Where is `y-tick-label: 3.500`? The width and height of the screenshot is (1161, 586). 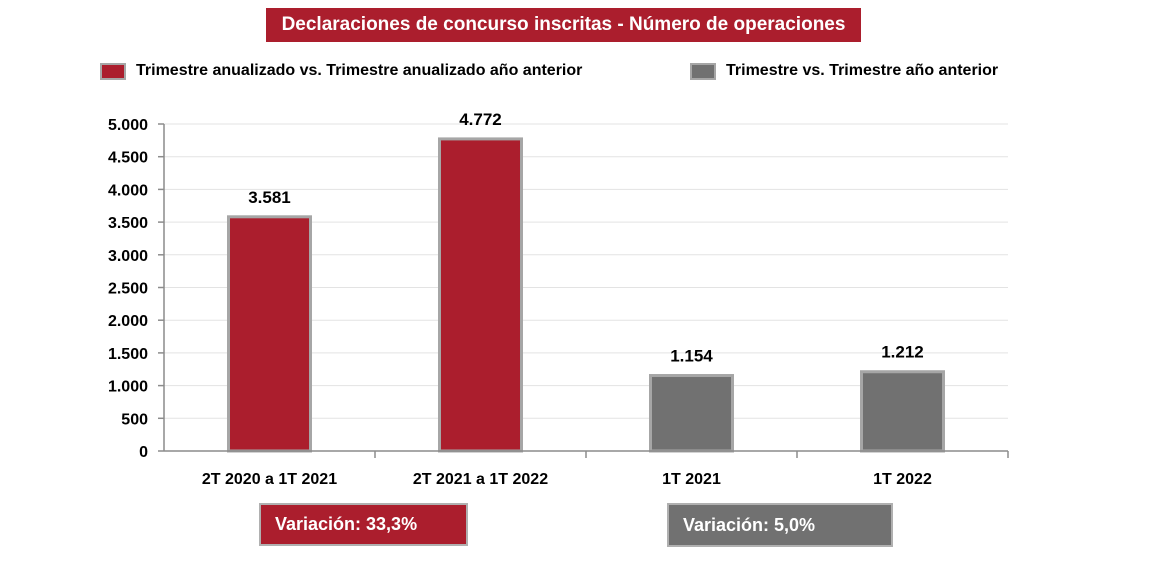 y-tick-label: 3.500 is located at coordinates (128, 223).